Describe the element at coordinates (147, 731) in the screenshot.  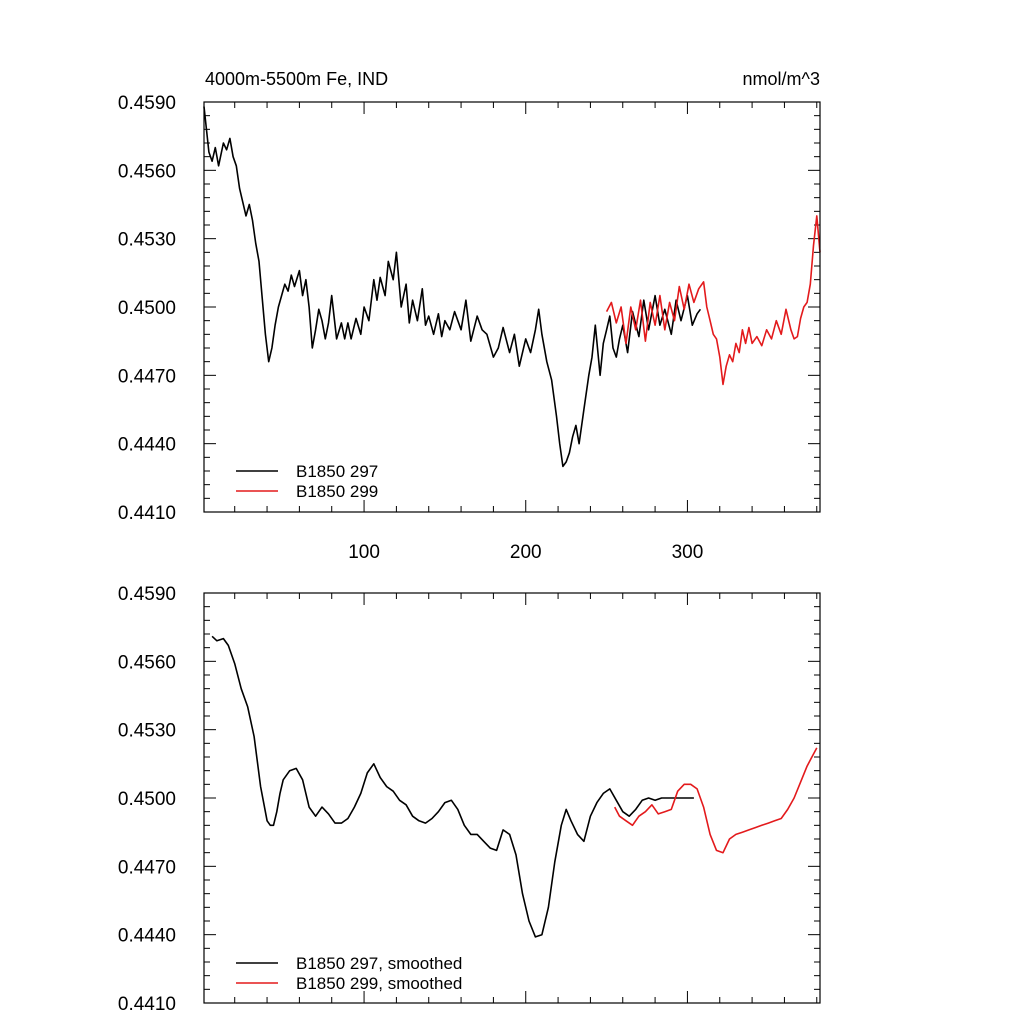
I see `bottom-ytick-label-2: 0.4530` at that location.